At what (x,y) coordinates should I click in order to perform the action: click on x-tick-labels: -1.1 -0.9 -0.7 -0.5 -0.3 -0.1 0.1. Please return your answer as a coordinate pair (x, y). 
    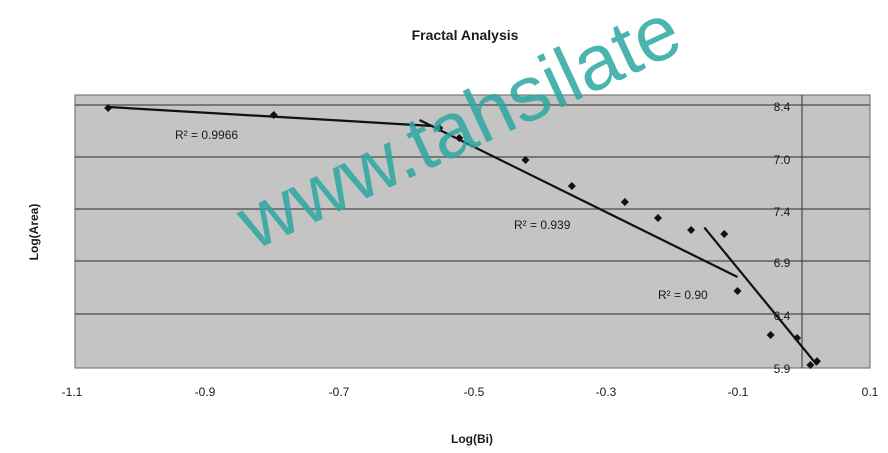
    Looking at the image, I should click on (470, 392).